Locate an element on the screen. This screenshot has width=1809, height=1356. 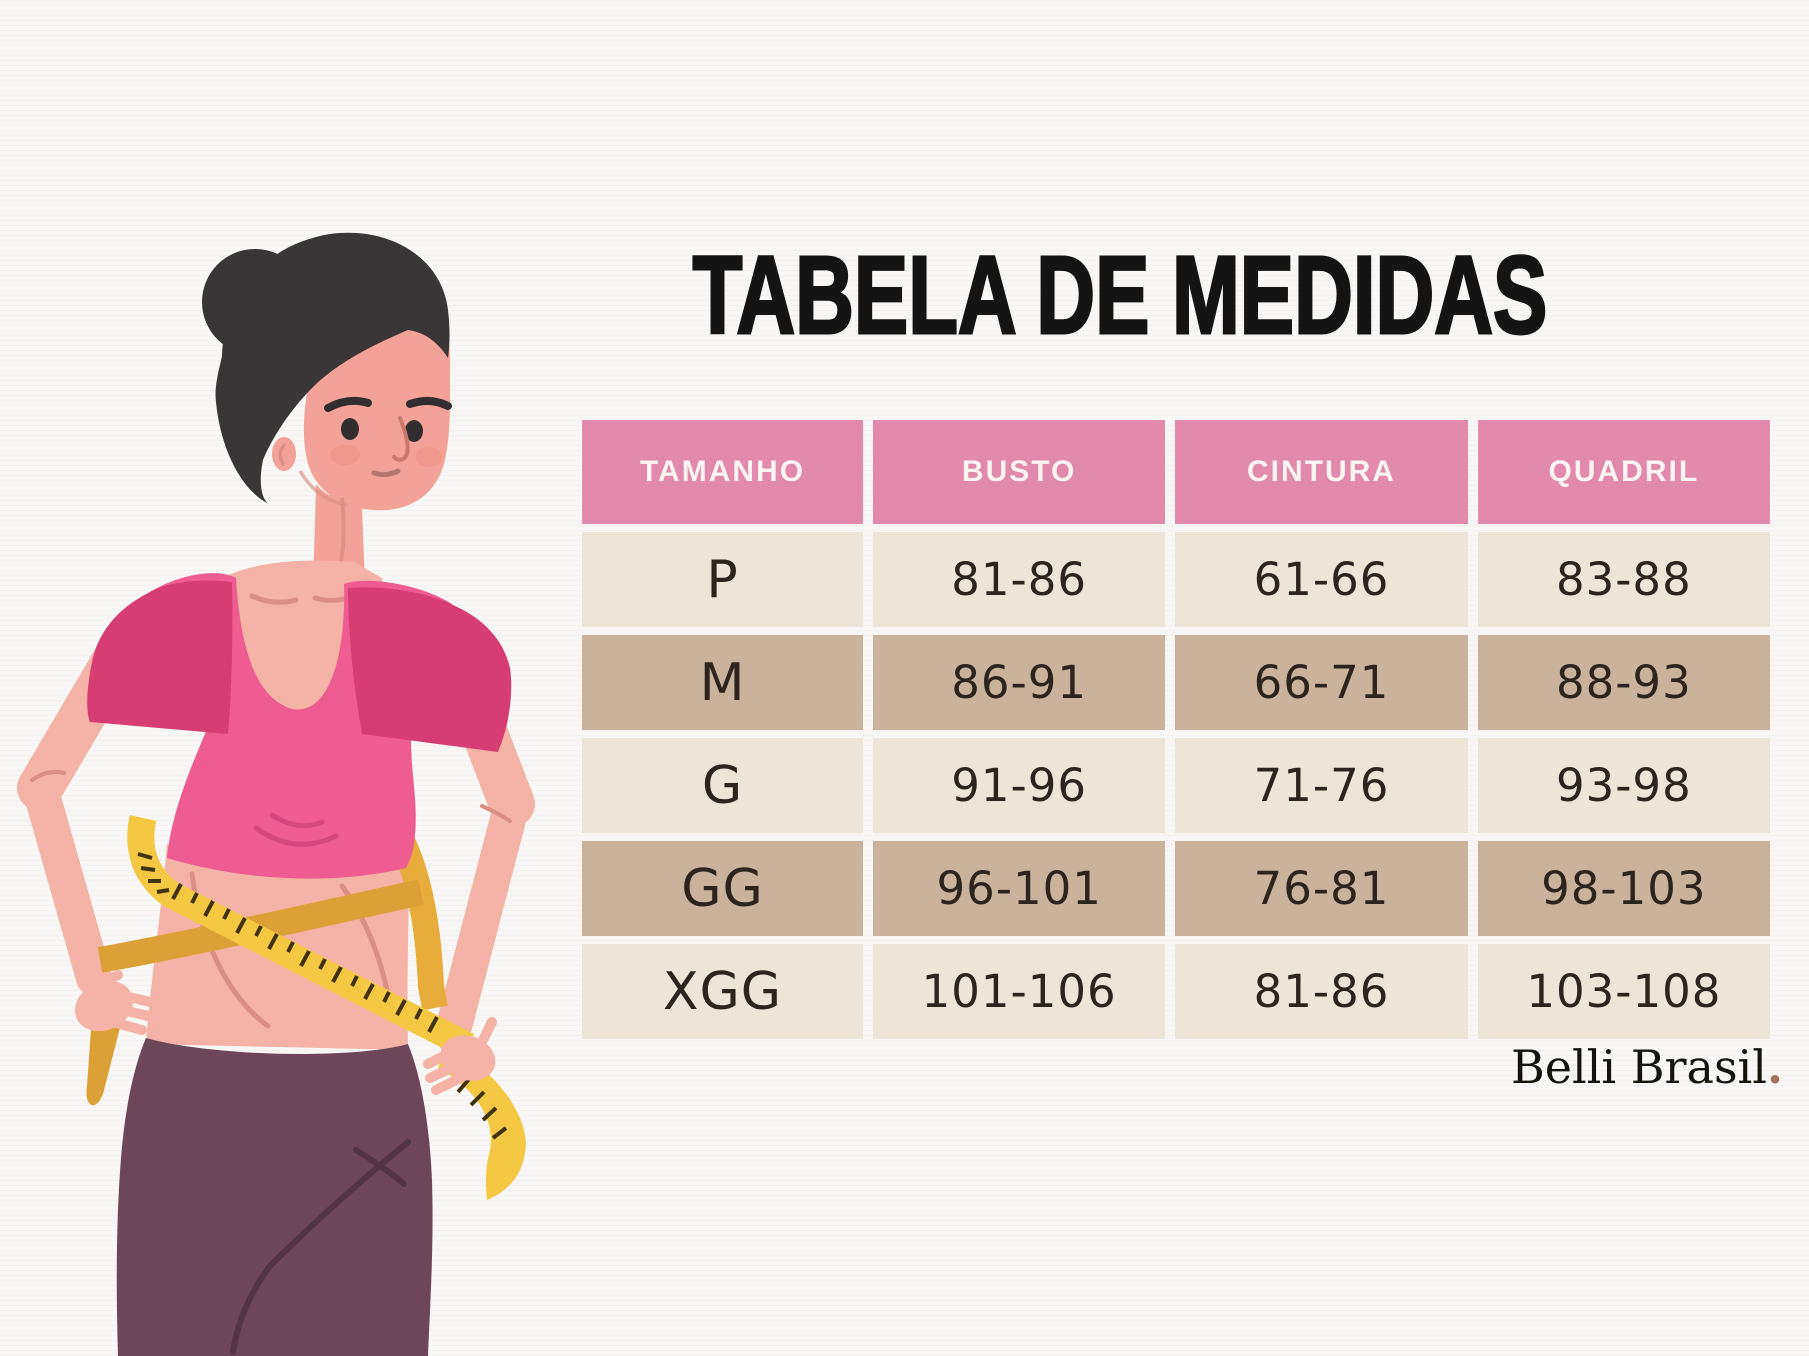
cell-size-gg: GG is located at coordinates (722, 888).